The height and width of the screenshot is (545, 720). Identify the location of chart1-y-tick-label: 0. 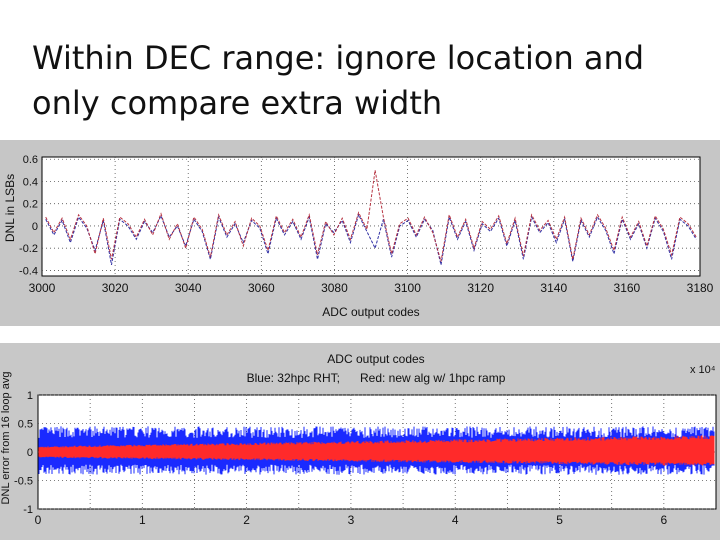
(35, 227).